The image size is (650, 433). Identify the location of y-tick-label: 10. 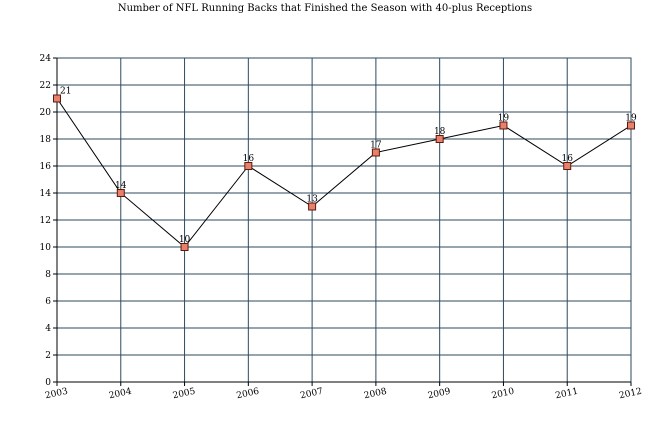
(46, 248).